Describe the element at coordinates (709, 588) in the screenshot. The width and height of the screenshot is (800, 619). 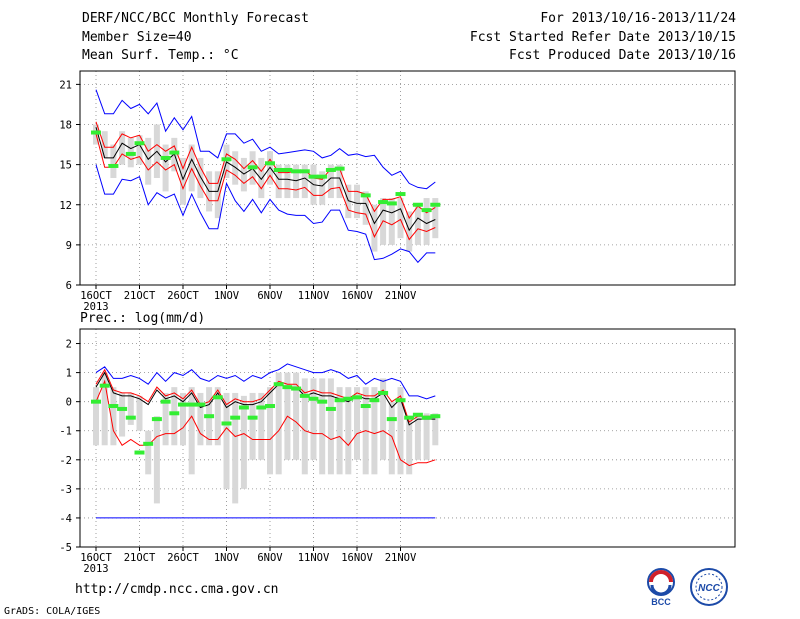
I see `ncc-logo-text: NCC` at that location.